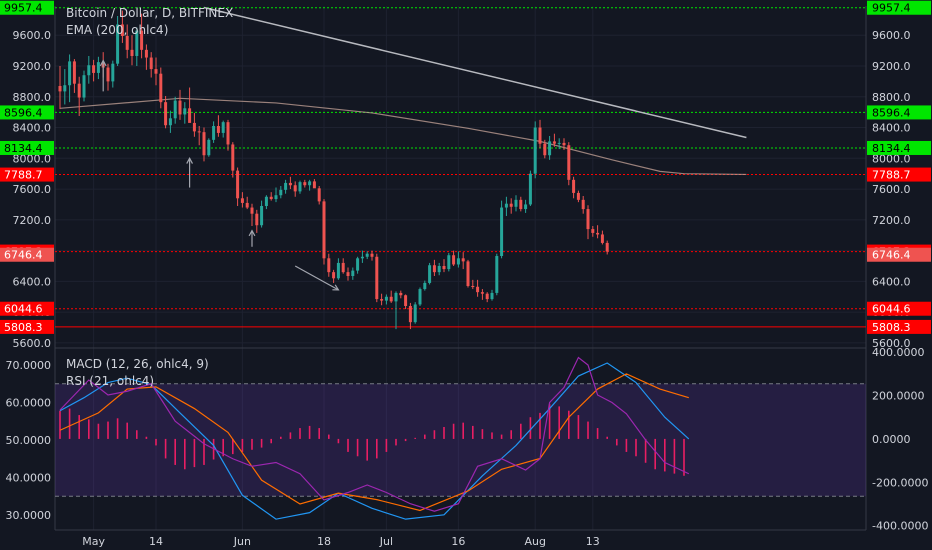 This screenshot has width=932, height=550. What do you see at coordinates (137, 364) in the screenshot?
I see `macd-indicator-label: MACD (12, 26, ohlc4, 9)` at bounding box center [137, 364].